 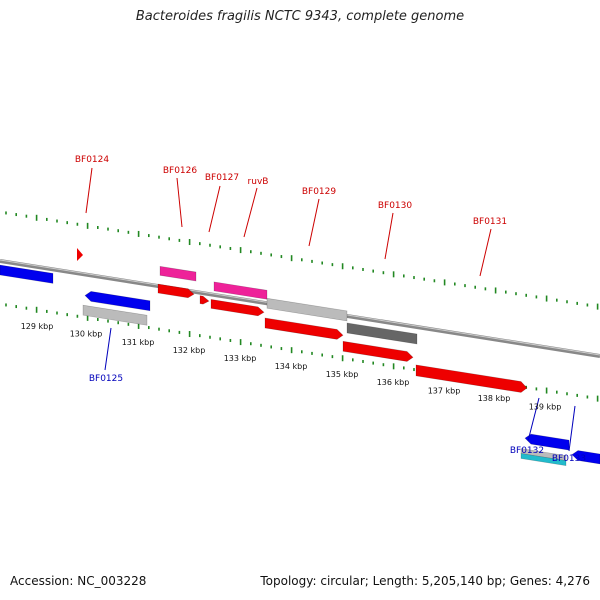 What do you see at coordinates (543, 459) in the screenshot?
I see `gene-bf0132-rna` at bounding box center [543, 459].